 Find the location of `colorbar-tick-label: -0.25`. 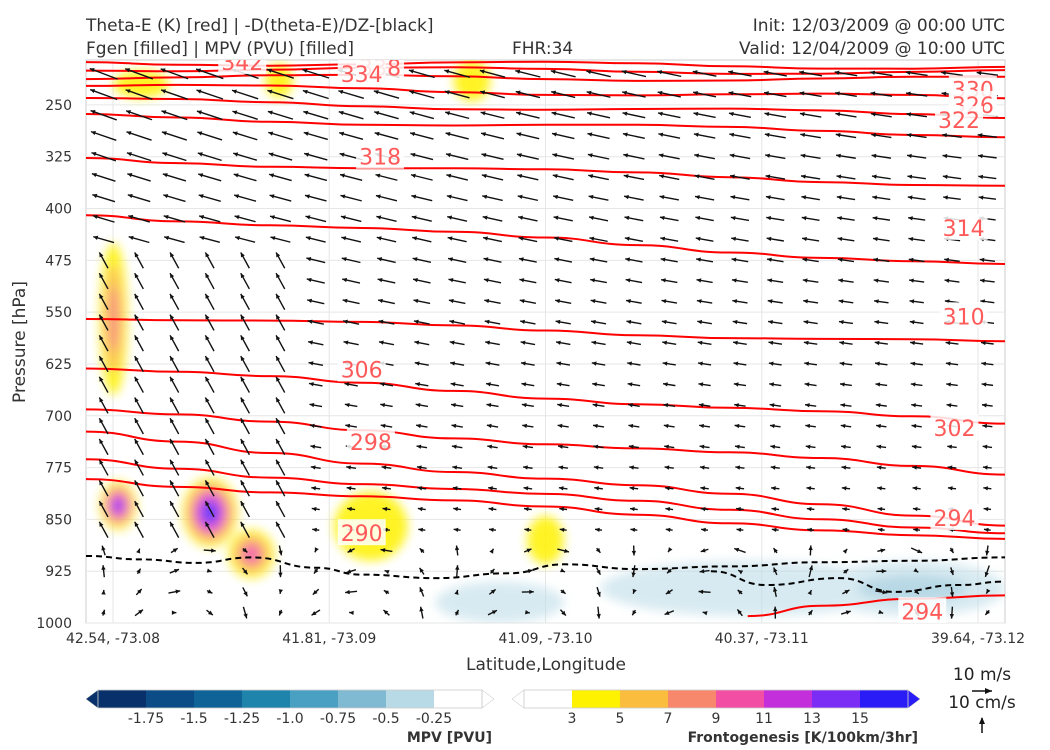

colorbar-tick-label: -0.25 is located at coordinates (434, 719).